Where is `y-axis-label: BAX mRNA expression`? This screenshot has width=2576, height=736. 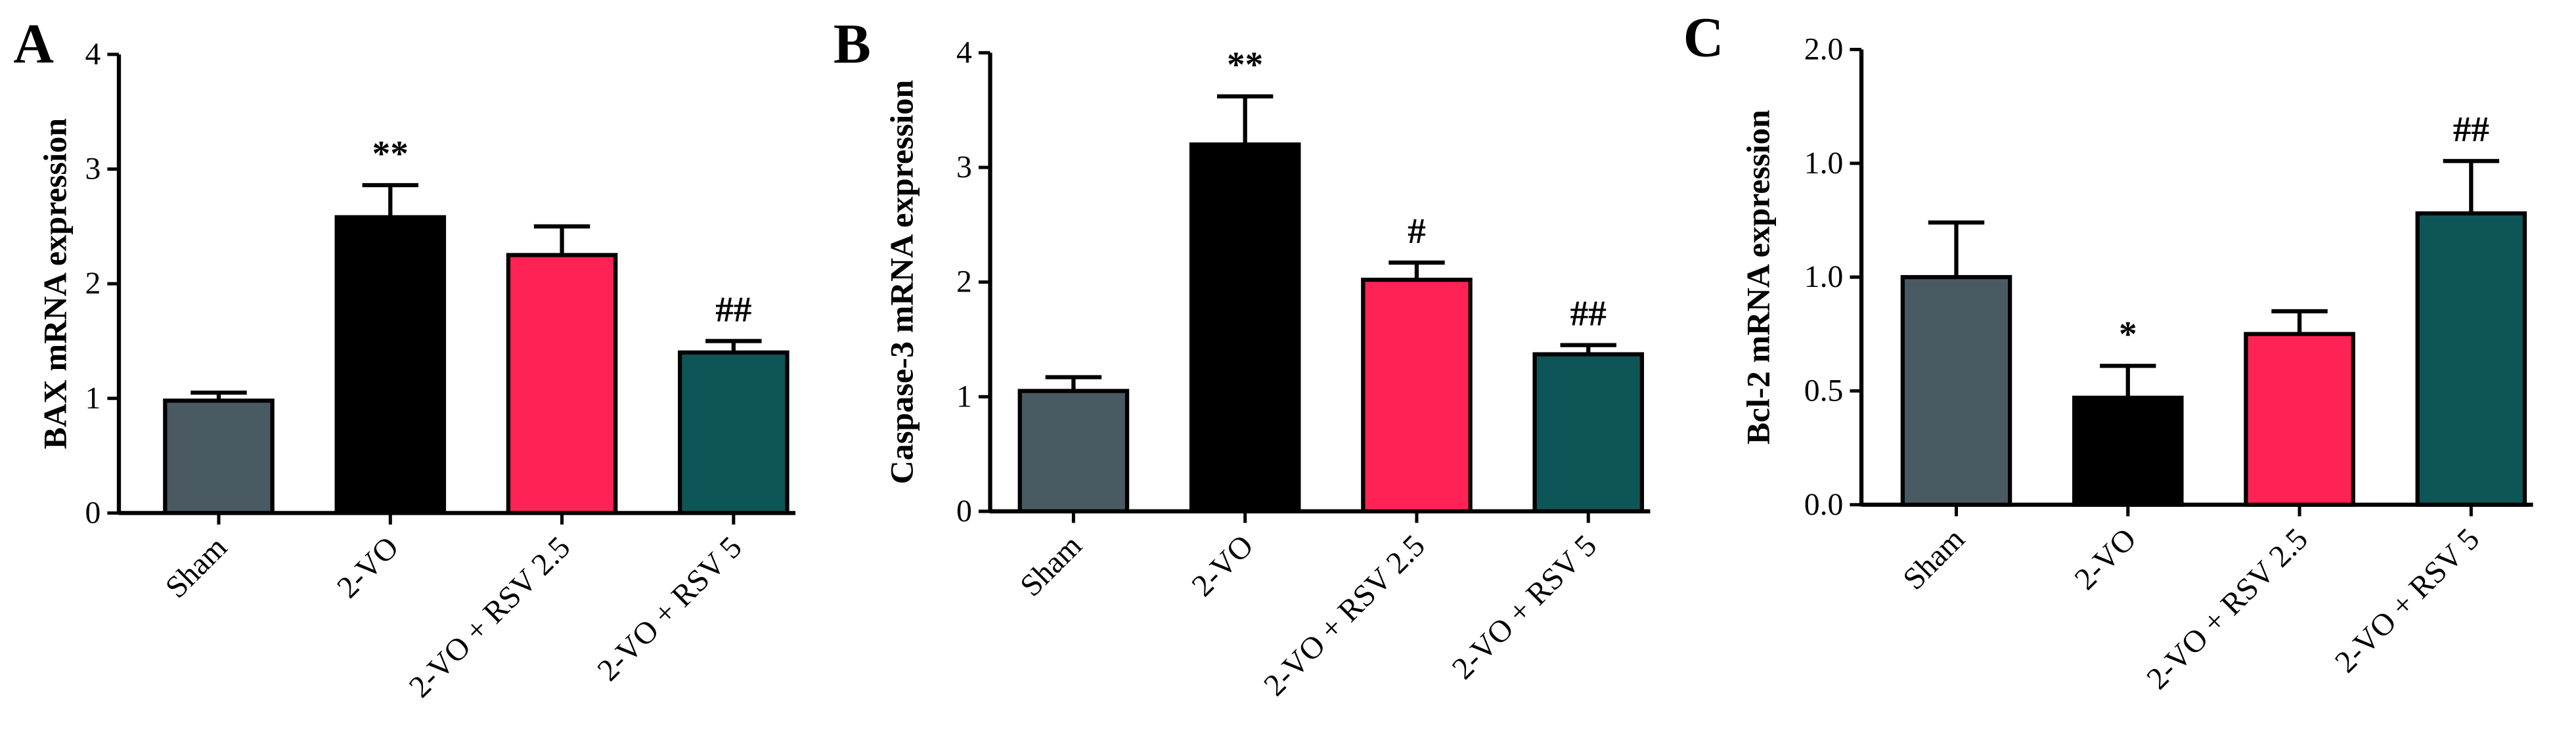 y-axis-label: BAX mRNA expression is located at coordinates (55, 283).